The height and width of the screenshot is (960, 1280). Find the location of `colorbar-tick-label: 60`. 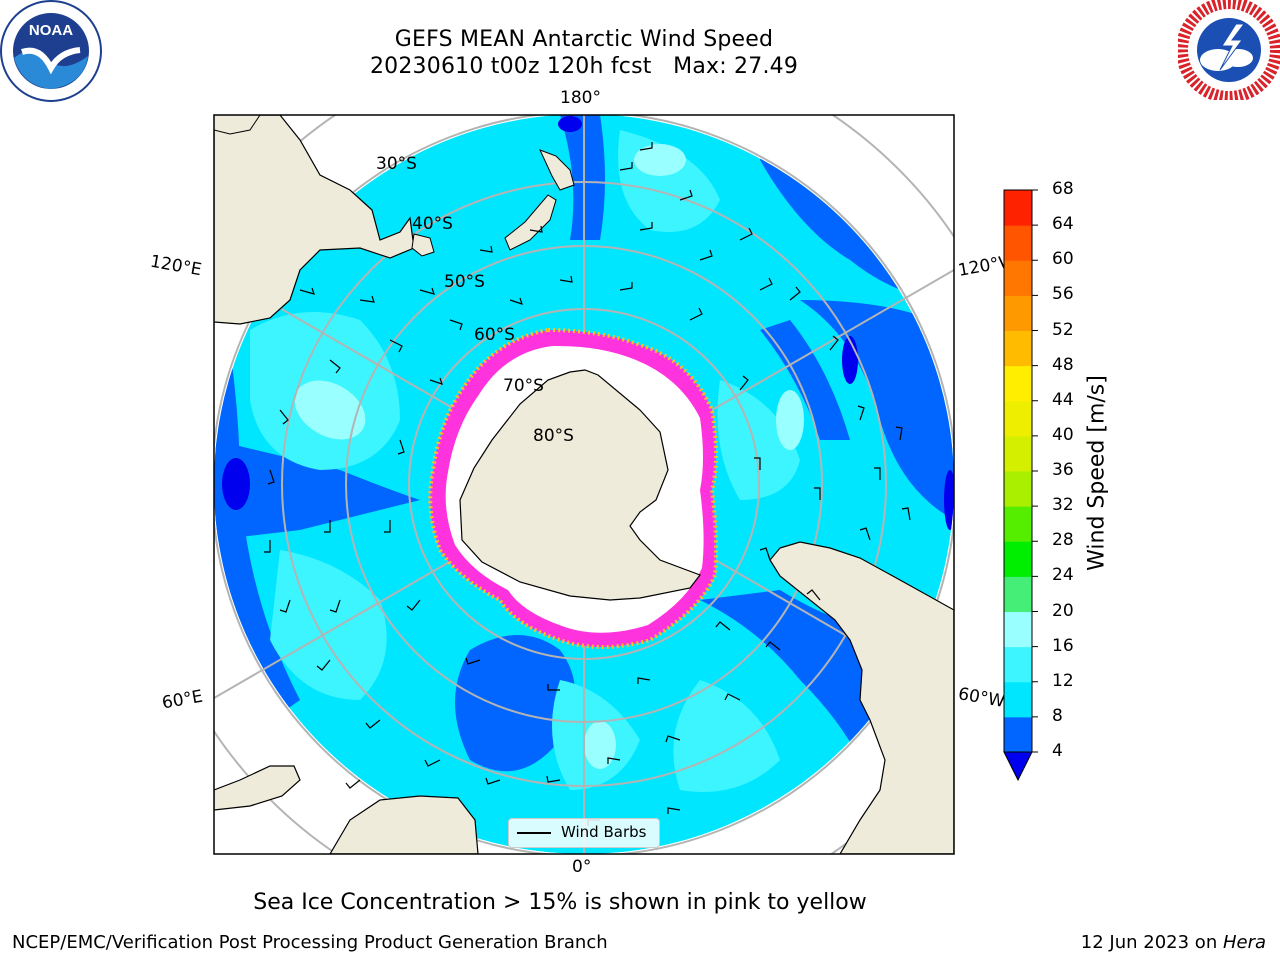

colorbar-tick-label: 60 is located at coordinates (1063, 259).